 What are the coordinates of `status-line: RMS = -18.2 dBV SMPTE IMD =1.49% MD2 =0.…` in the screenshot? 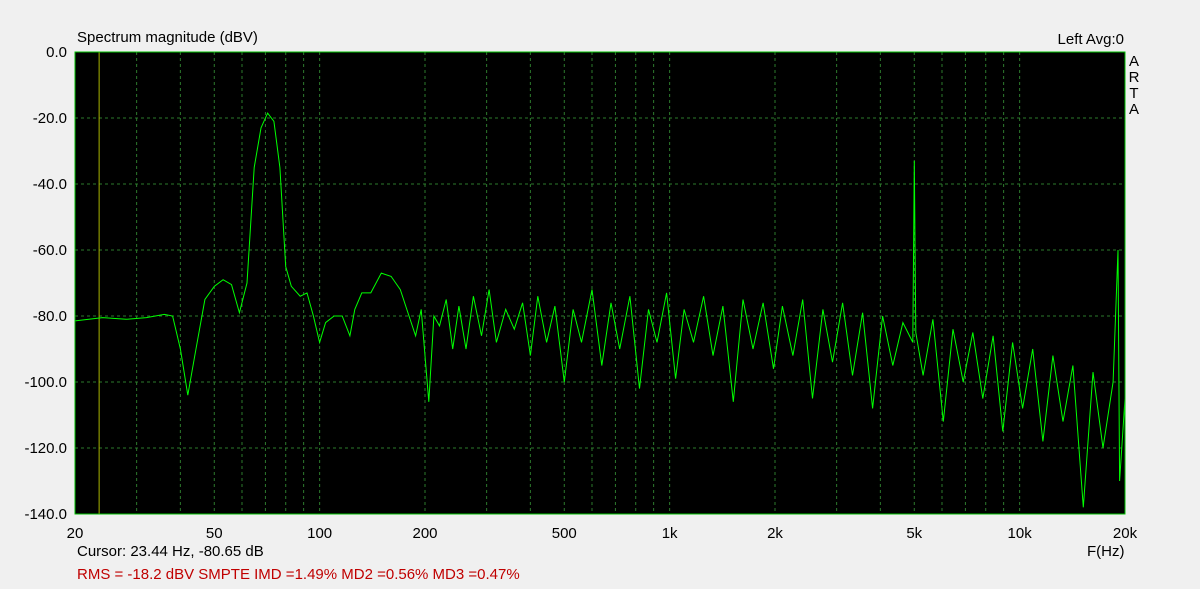 It's located at (298, 574).